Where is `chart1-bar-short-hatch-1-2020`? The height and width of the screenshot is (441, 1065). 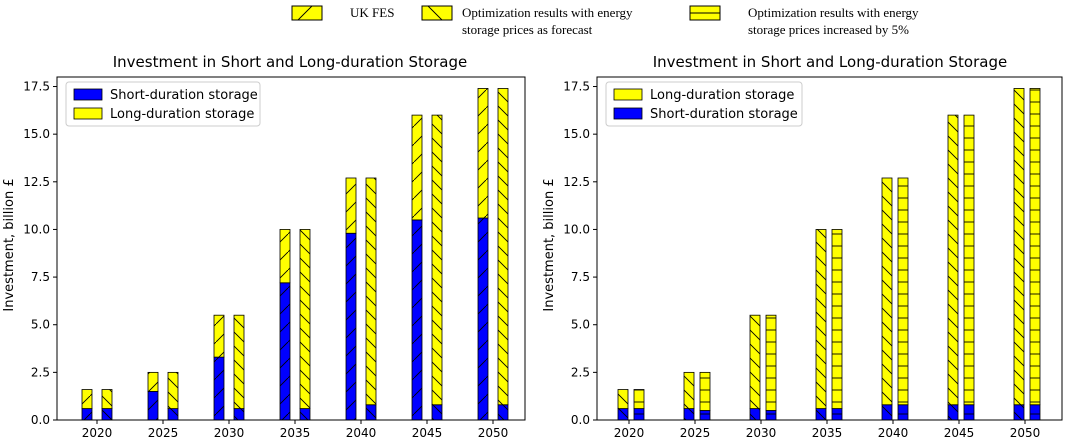
chart1-bar-short-hatch-1-2020 is located at coordinates (639, 414).